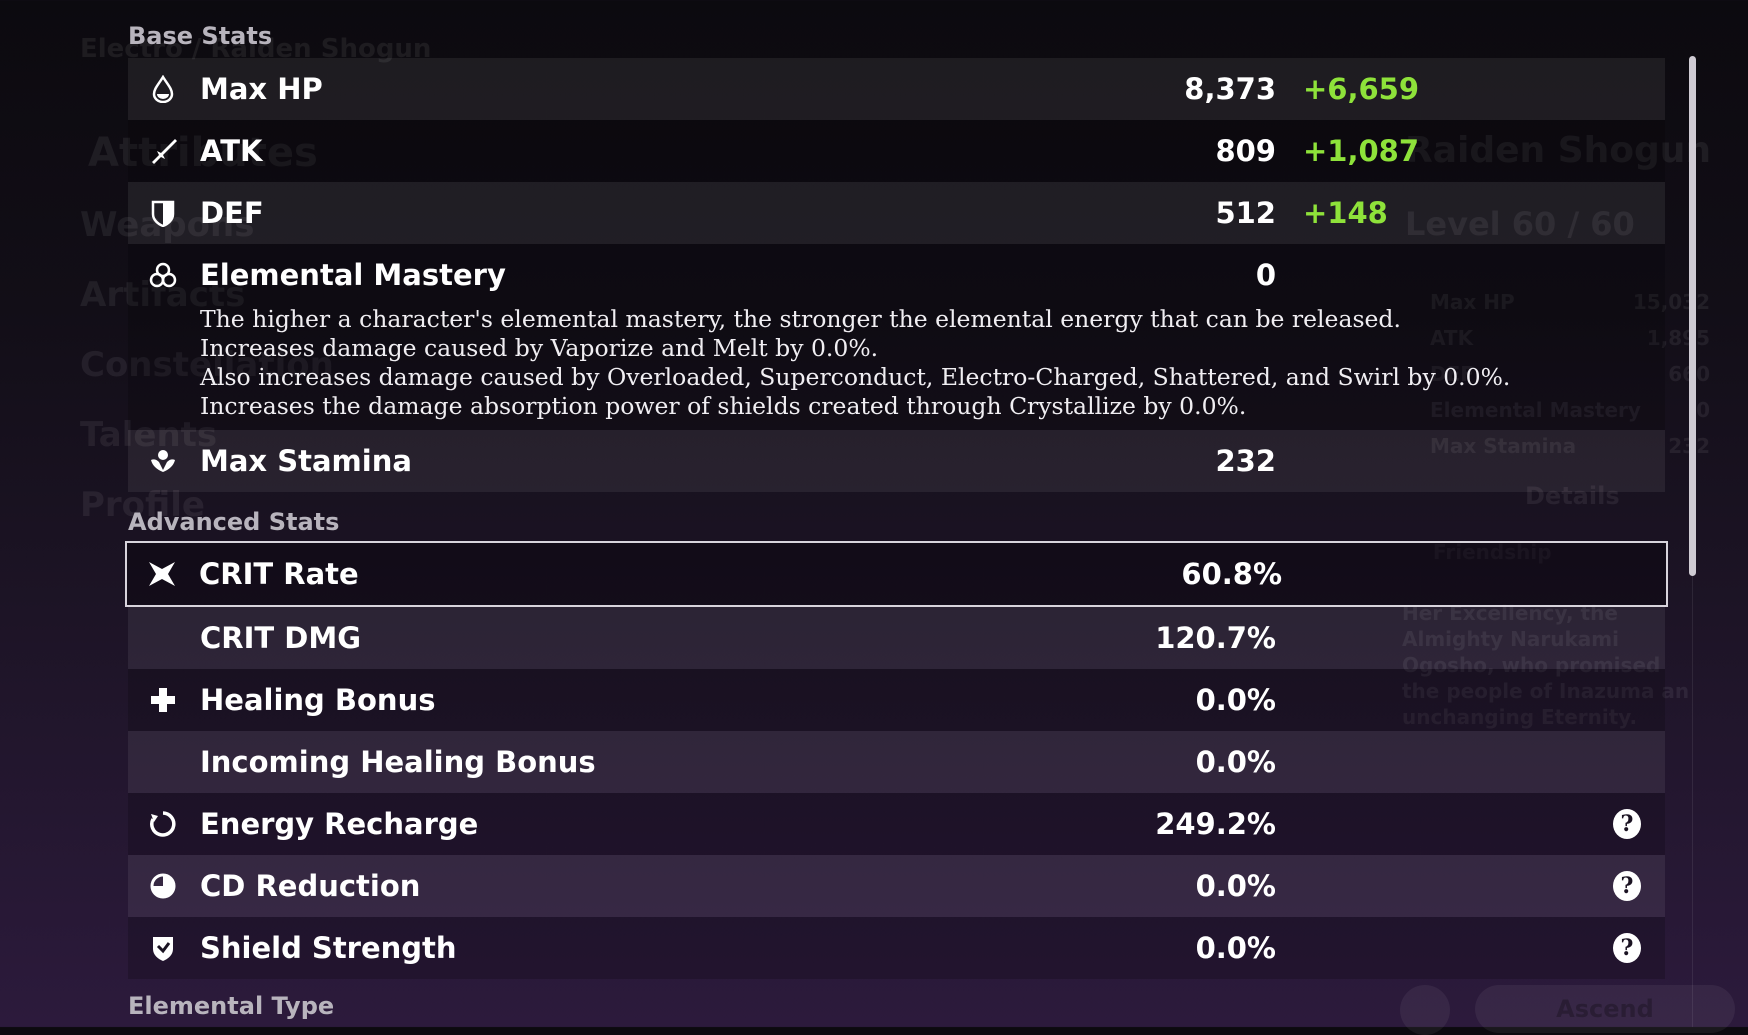  What do you see at coordinates (896, 151) in the screenshot?
I see `stat-row-atk: ATK 809 +1,087` at bounding box center [896, 151].